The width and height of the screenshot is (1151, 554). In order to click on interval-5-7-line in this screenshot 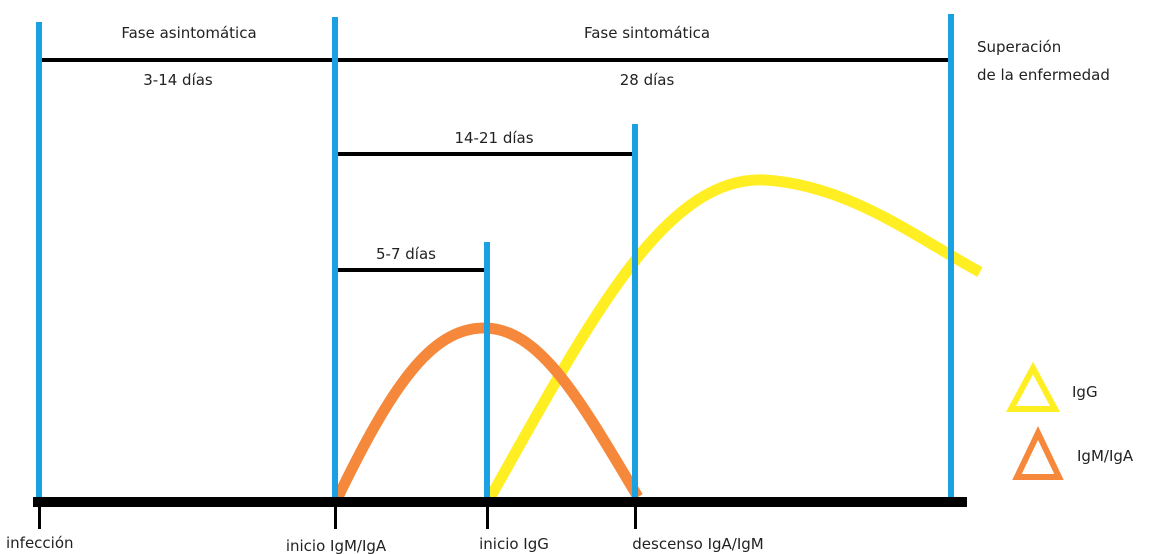, I will do `click(411, 270)`.